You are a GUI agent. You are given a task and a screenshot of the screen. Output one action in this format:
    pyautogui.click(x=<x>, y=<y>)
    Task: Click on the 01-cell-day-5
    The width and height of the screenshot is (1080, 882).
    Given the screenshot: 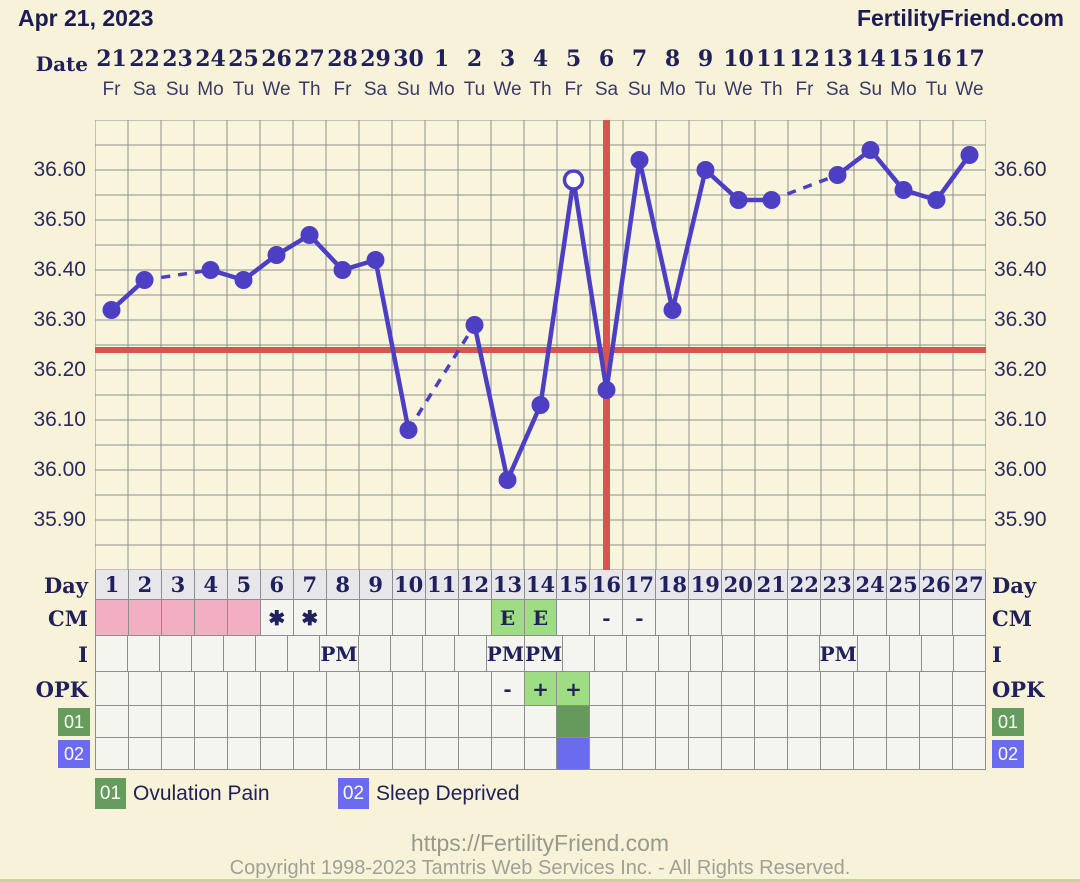 What is the action you would take?
    pyautogui.click(x=244, y=722)
    